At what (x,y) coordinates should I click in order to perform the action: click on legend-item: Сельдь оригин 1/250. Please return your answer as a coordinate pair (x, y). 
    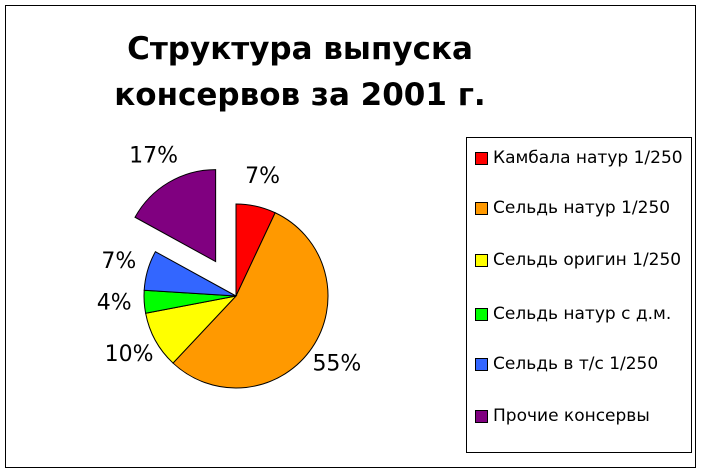
    Looking at the image, I should click on (580, 260).